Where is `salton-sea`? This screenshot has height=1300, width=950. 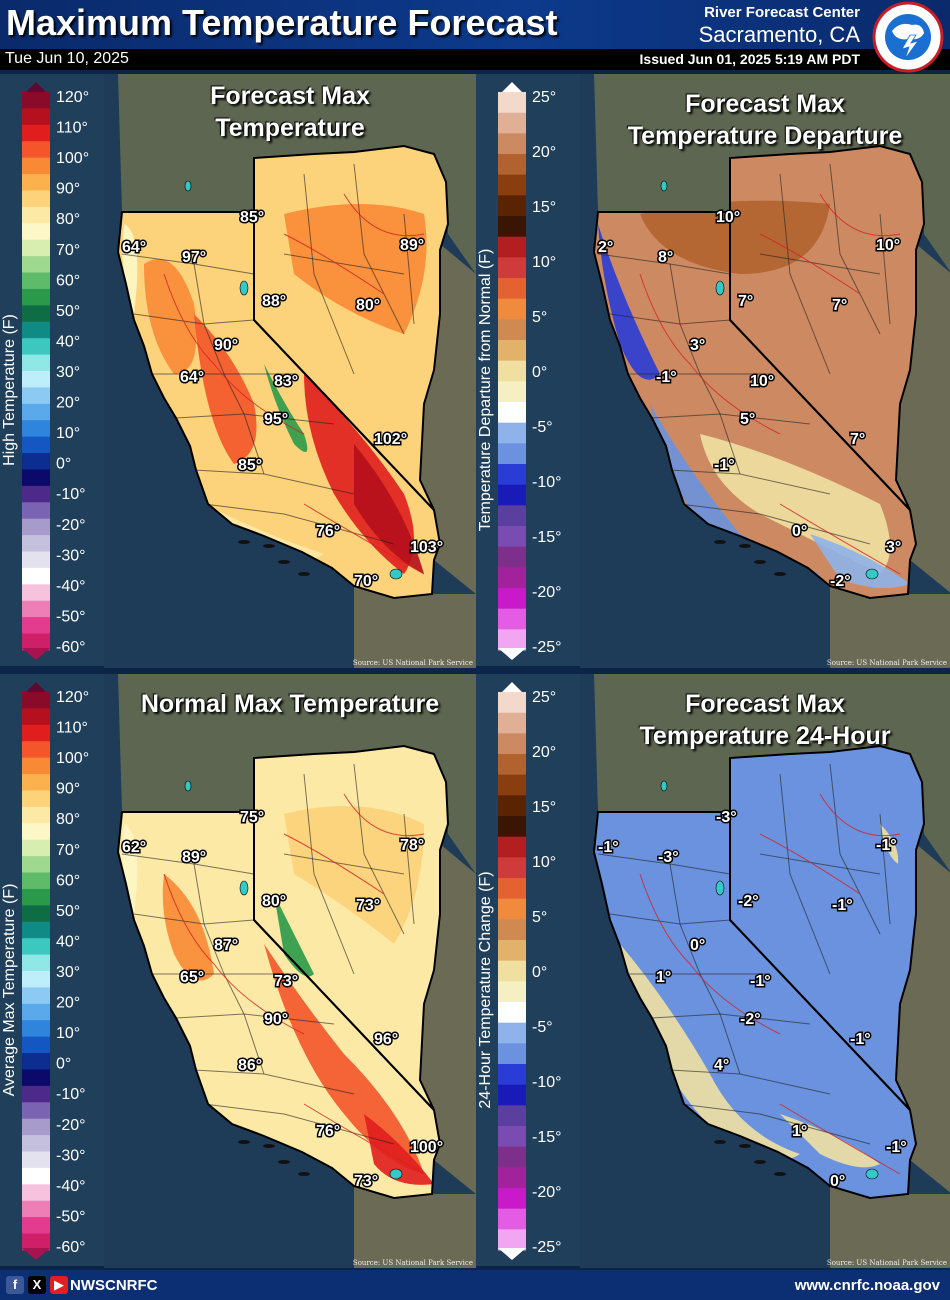 salton-sea is located at coordinates (872, 1174).